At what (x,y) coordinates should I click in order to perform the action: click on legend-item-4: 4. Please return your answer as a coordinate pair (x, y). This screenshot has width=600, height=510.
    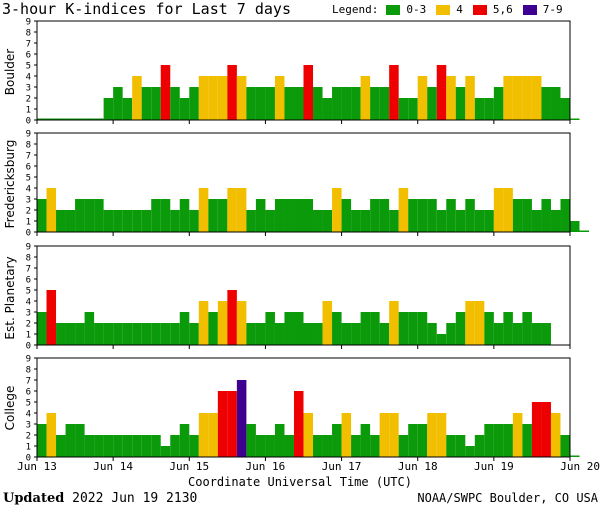
    Looking at the image, I should click on (449, 9).